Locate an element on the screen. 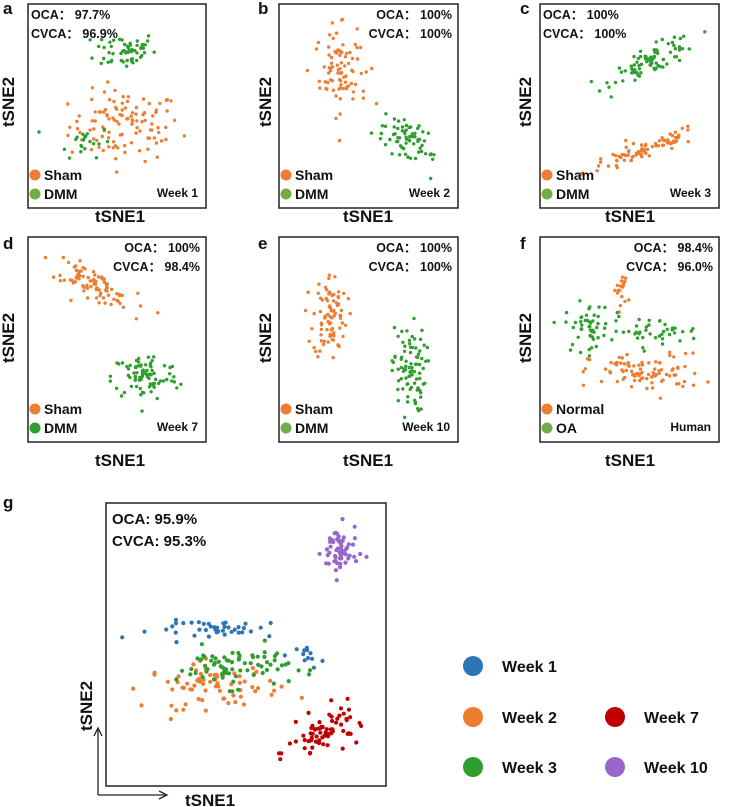 Image resolution: width=748 pixels, height=807 pixels. legend-label: DMM is located at coordinates (60, 194).